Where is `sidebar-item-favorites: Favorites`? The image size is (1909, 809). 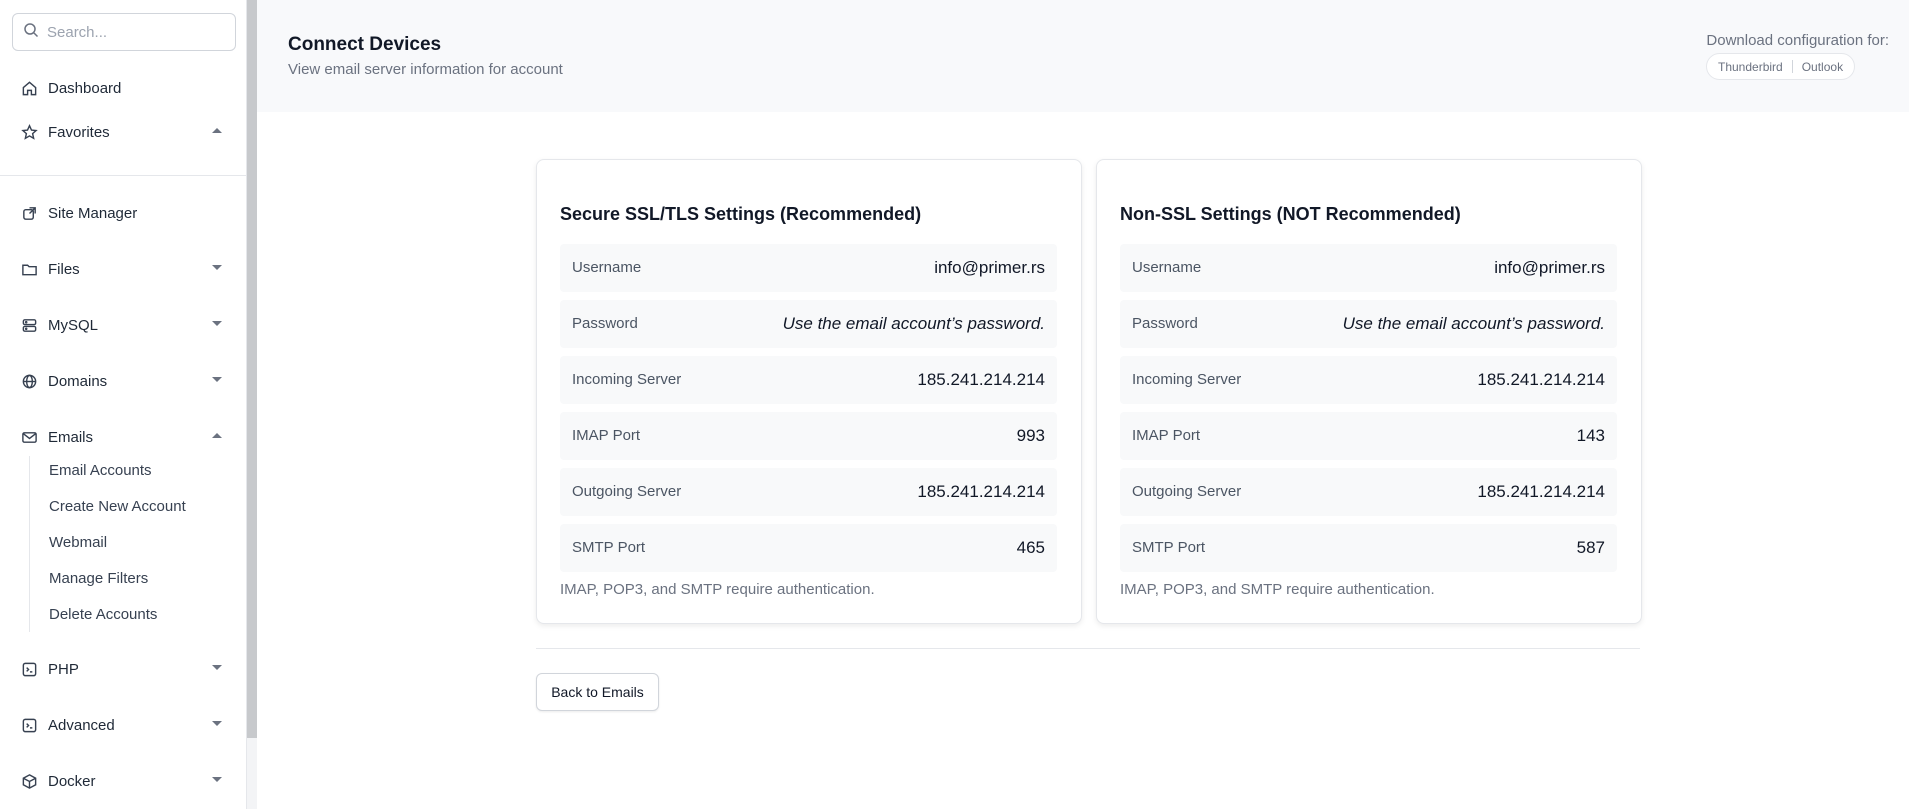 sidebar-item-favorites: Favorites is located at coordinates (120, 132).